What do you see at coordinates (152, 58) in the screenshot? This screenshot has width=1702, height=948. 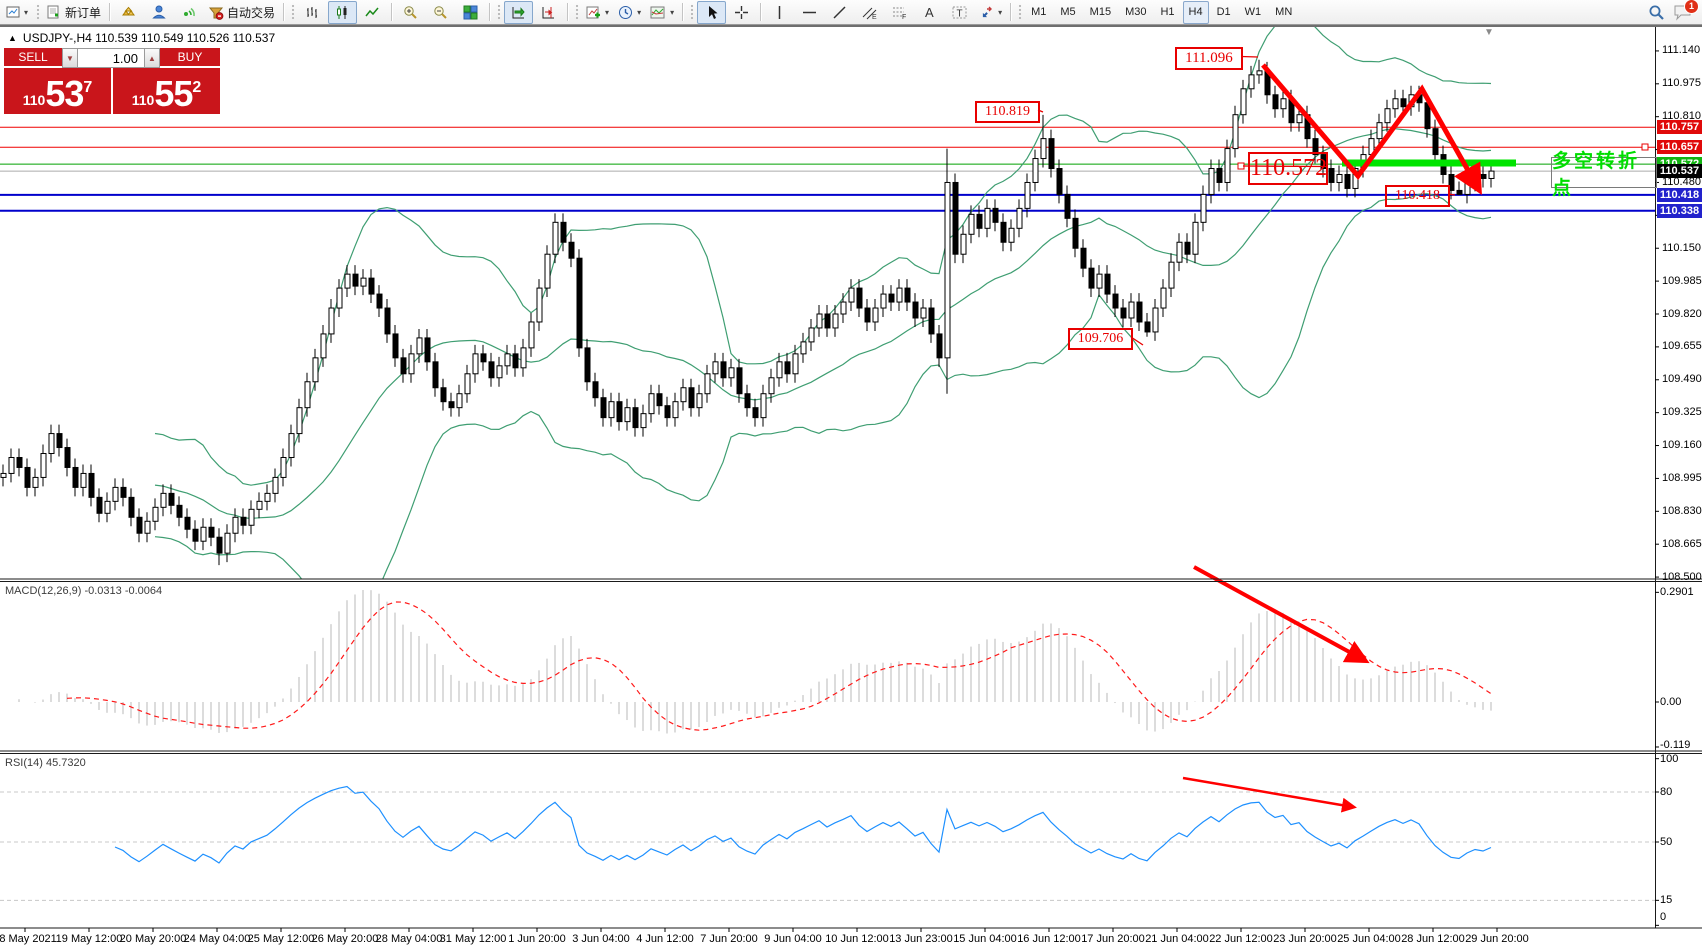 I see `volume-increase-button: ▲` at bounding box center [152, 58].